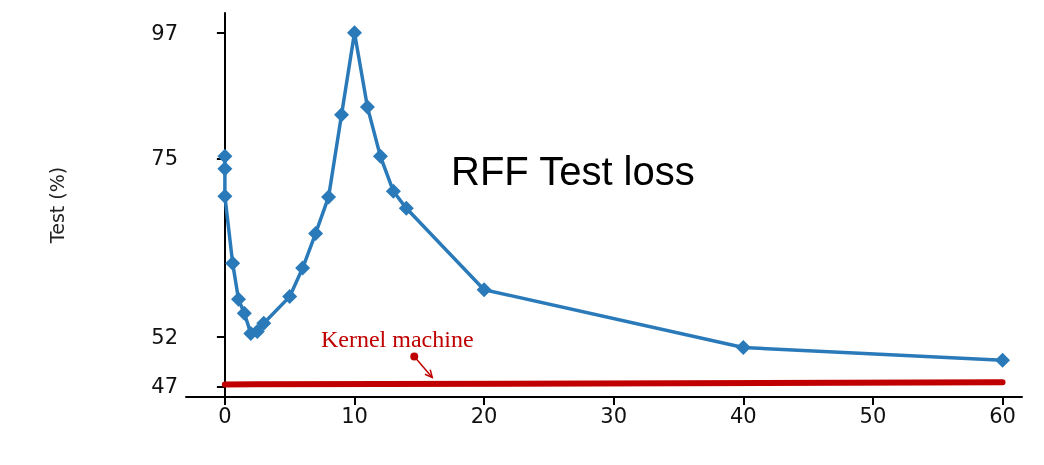 This screenshot has width=1044, height=465. I want to click on y-tick-label: 97, so click(164, 32).